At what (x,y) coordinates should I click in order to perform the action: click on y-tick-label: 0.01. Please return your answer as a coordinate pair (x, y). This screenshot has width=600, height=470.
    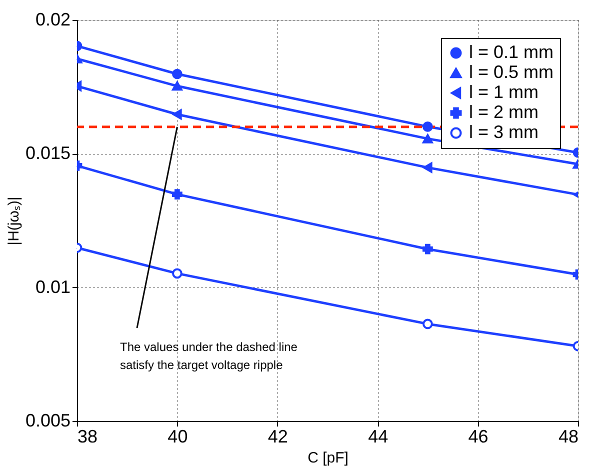
    Looking at the image, I should click on (52, 286).